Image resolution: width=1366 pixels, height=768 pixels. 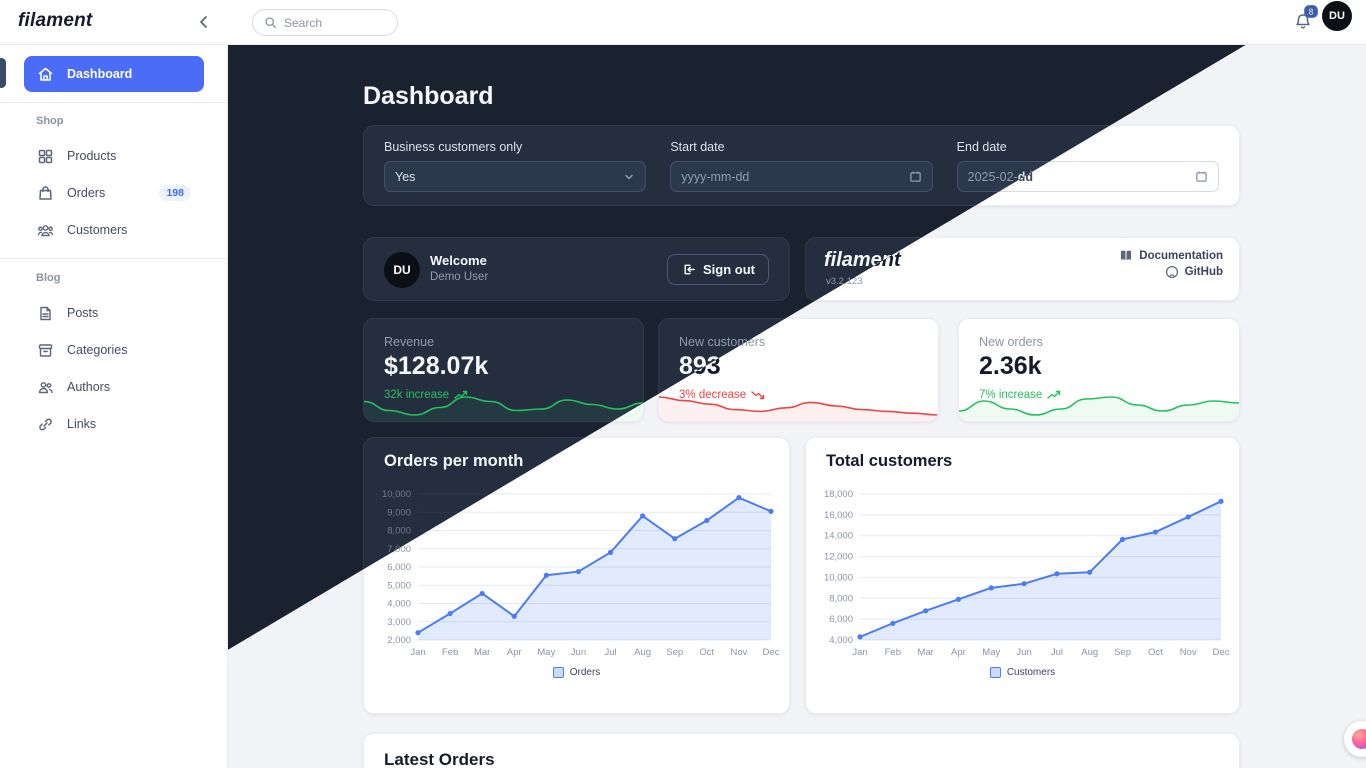 What do you see at coordinates (1355, 739) in the screenshot?
I see `floating-widget-button` at bounding box center [1355, 739].